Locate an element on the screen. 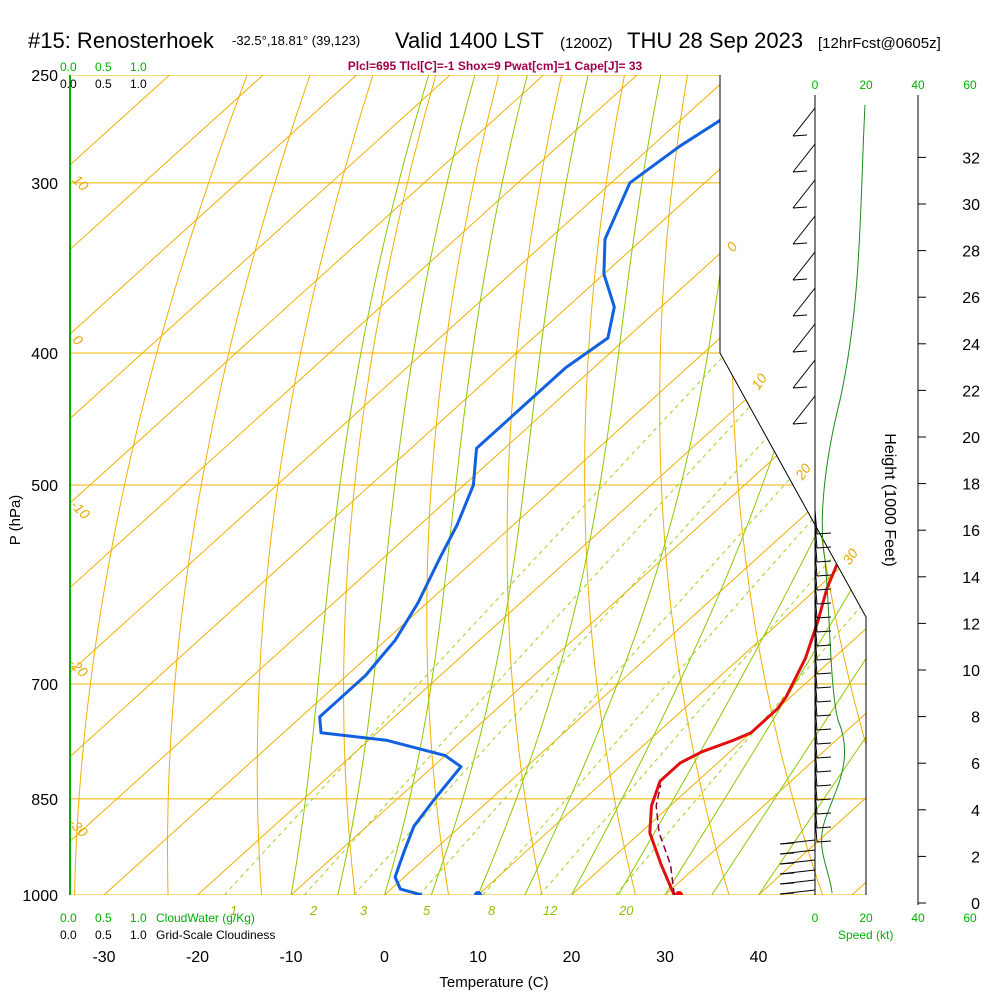  temperature-tick: 20 is located at coordinates (572, 957).